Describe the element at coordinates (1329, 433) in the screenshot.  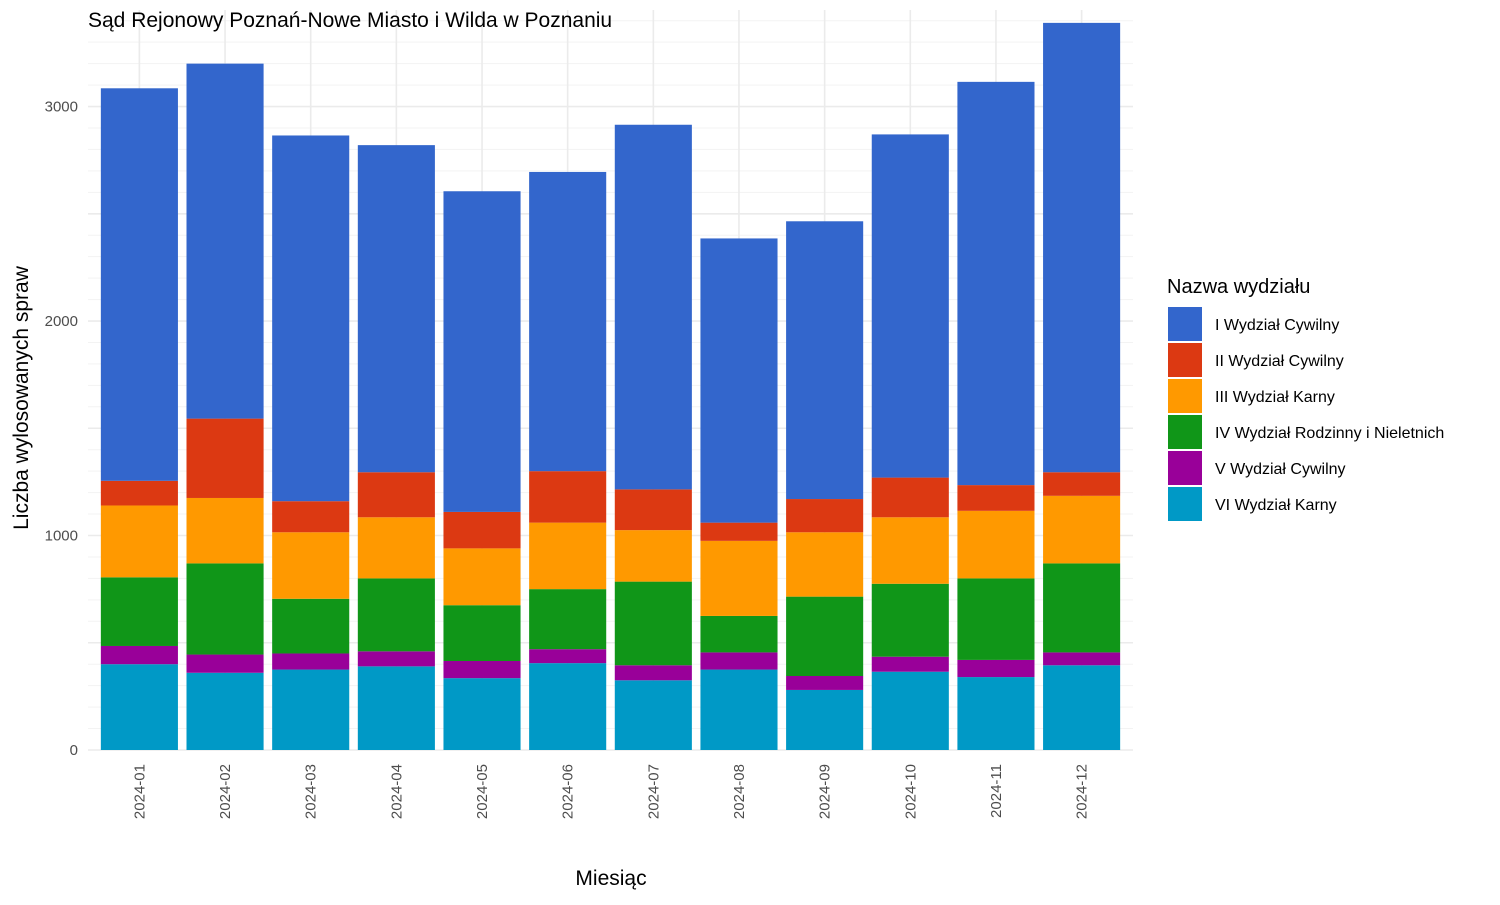
I see `legend-label: IV Wydział Rodzinny i Nieletnich` at that location.